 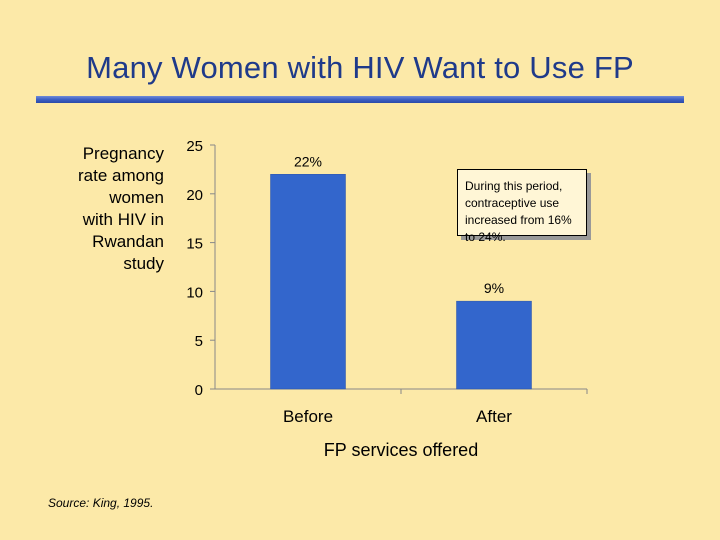 I want to click on y-tick-label: 20, so click(x=194, y=195).